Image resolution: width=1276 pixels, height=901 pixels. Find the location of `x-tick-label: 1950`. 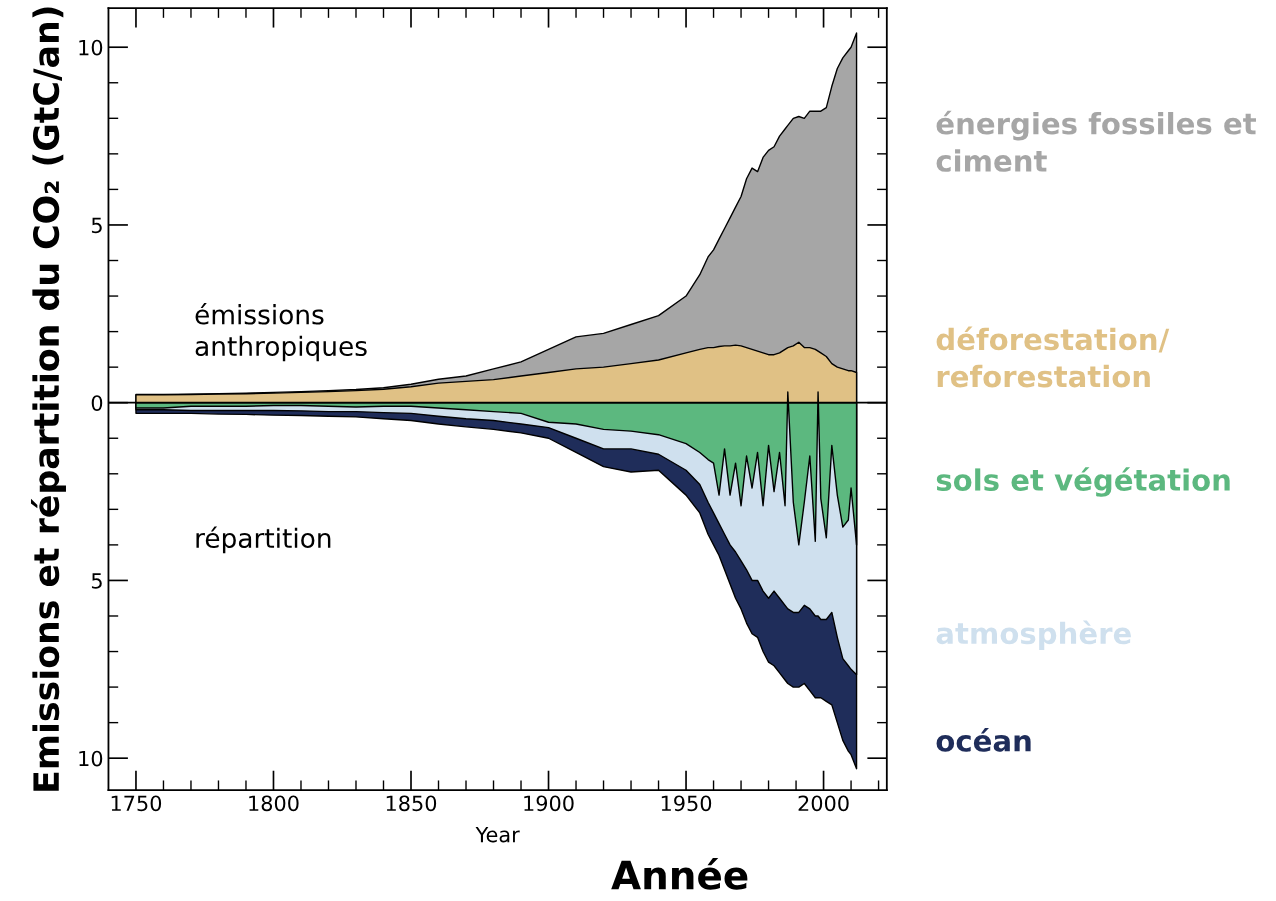

x-tick-label: 1950 is located at coordinates (686, 803).